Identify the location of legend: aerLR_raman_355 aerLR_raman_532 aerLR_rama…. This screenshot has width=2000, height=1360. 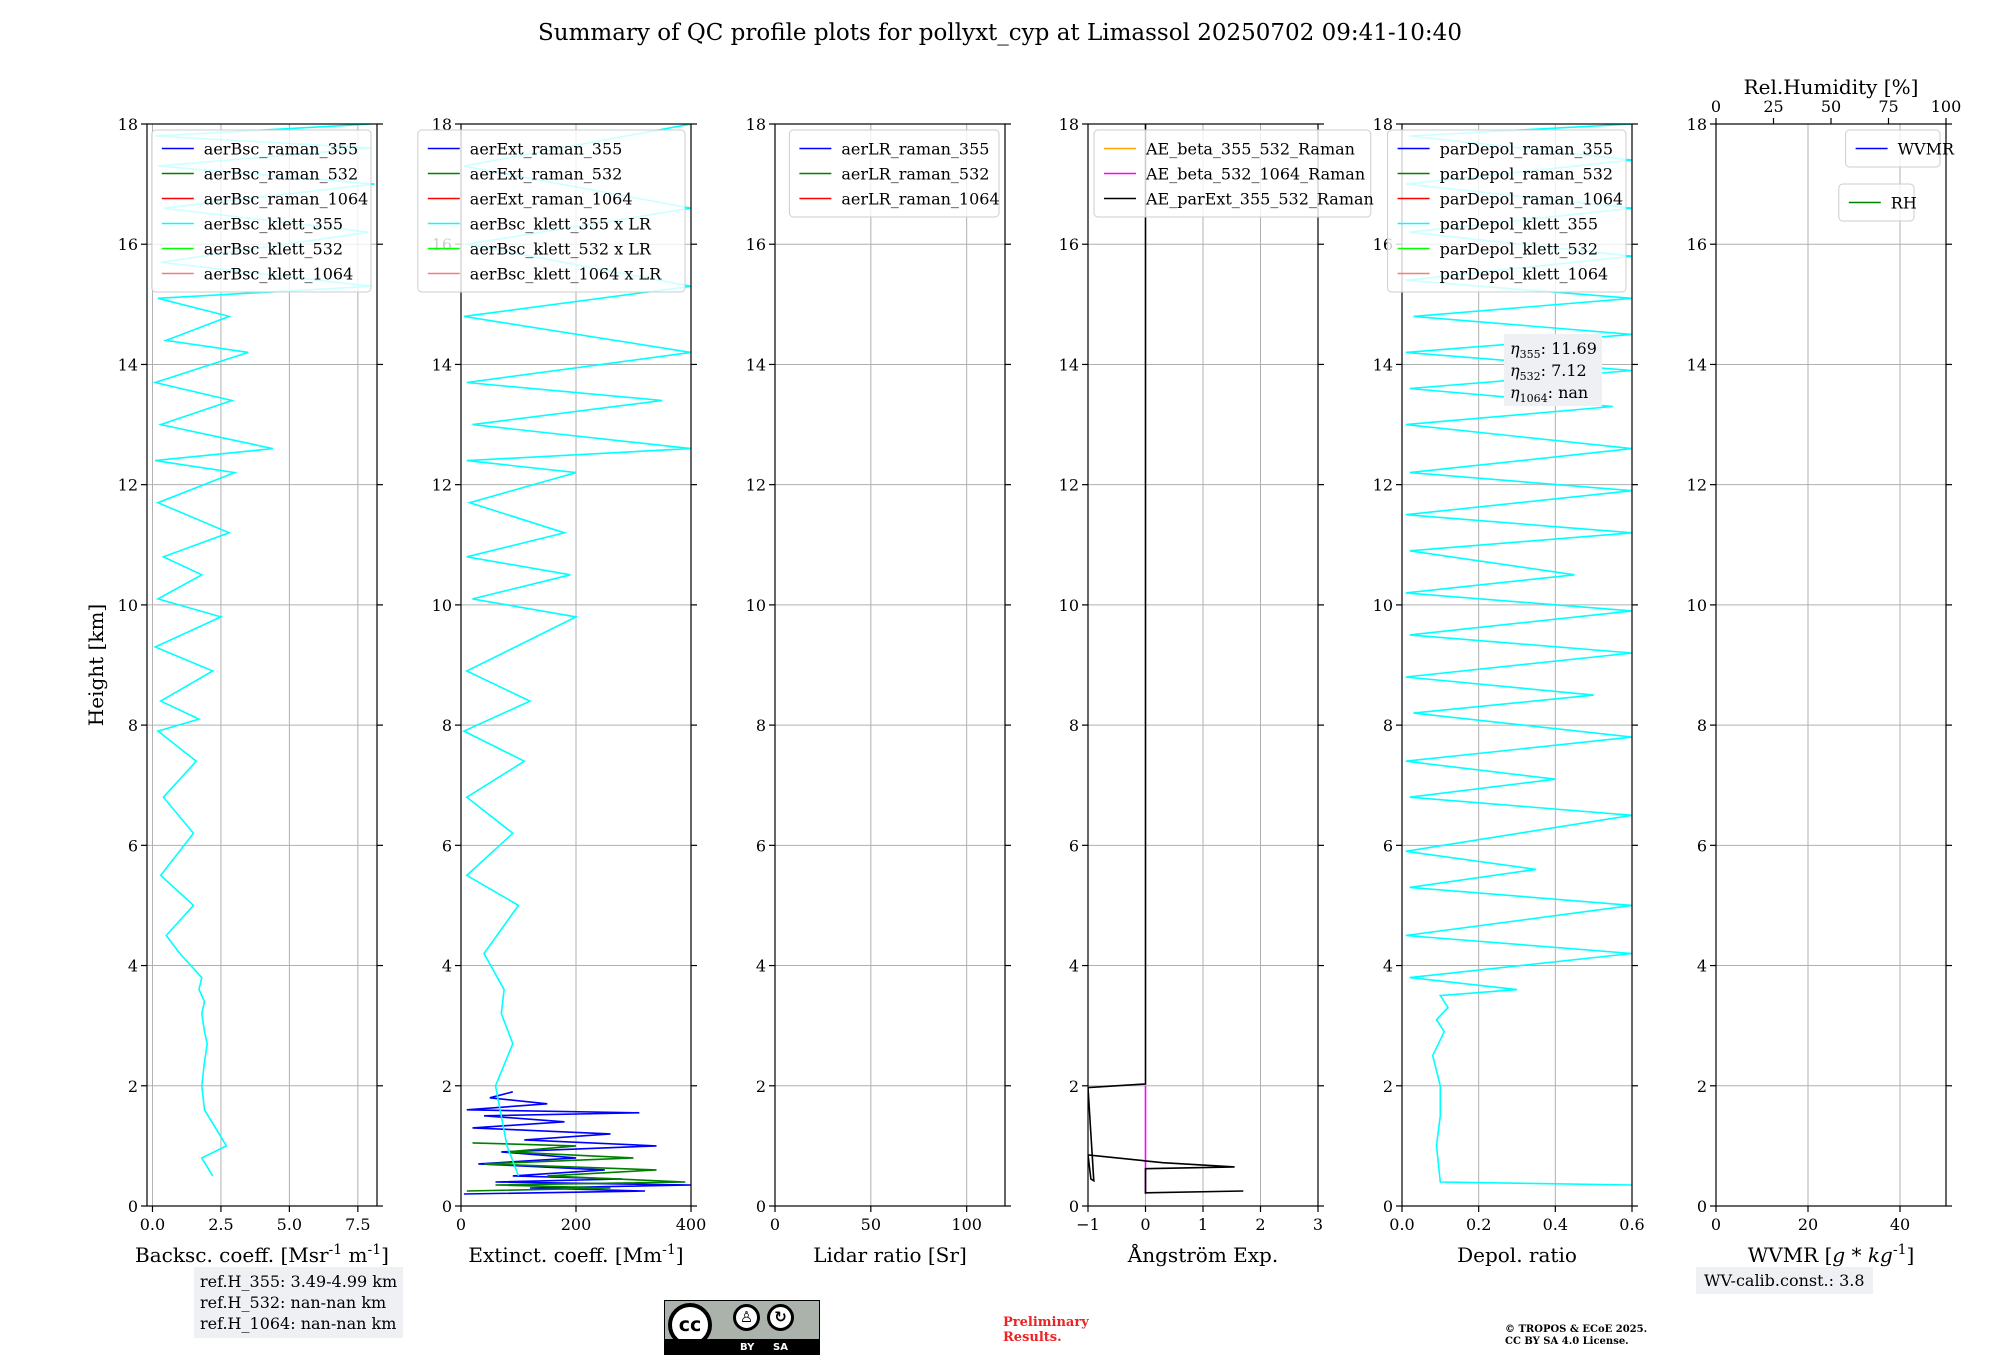
(894, 173).